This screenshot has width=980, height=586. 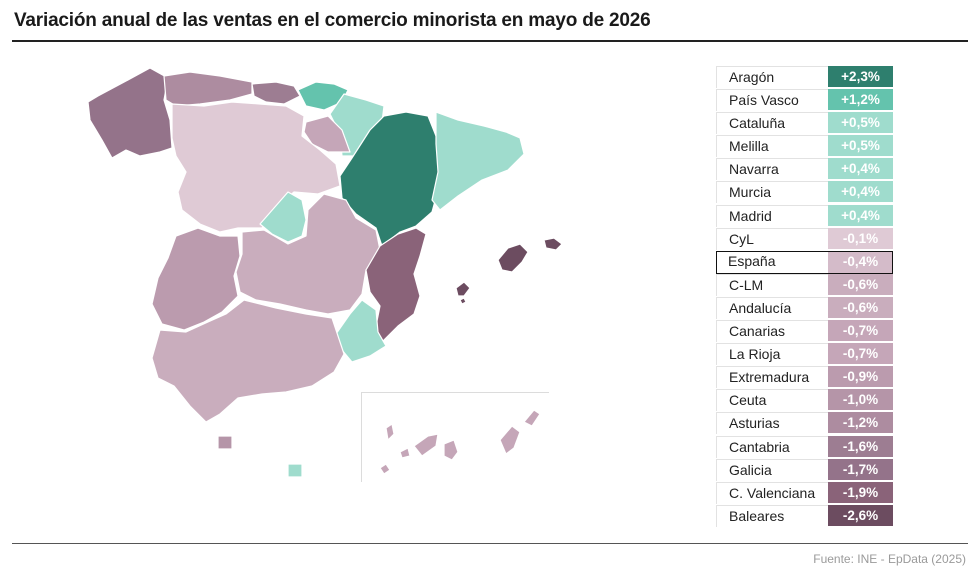 I want to click on region-name: Extremadura, so click(x=772, y=377).